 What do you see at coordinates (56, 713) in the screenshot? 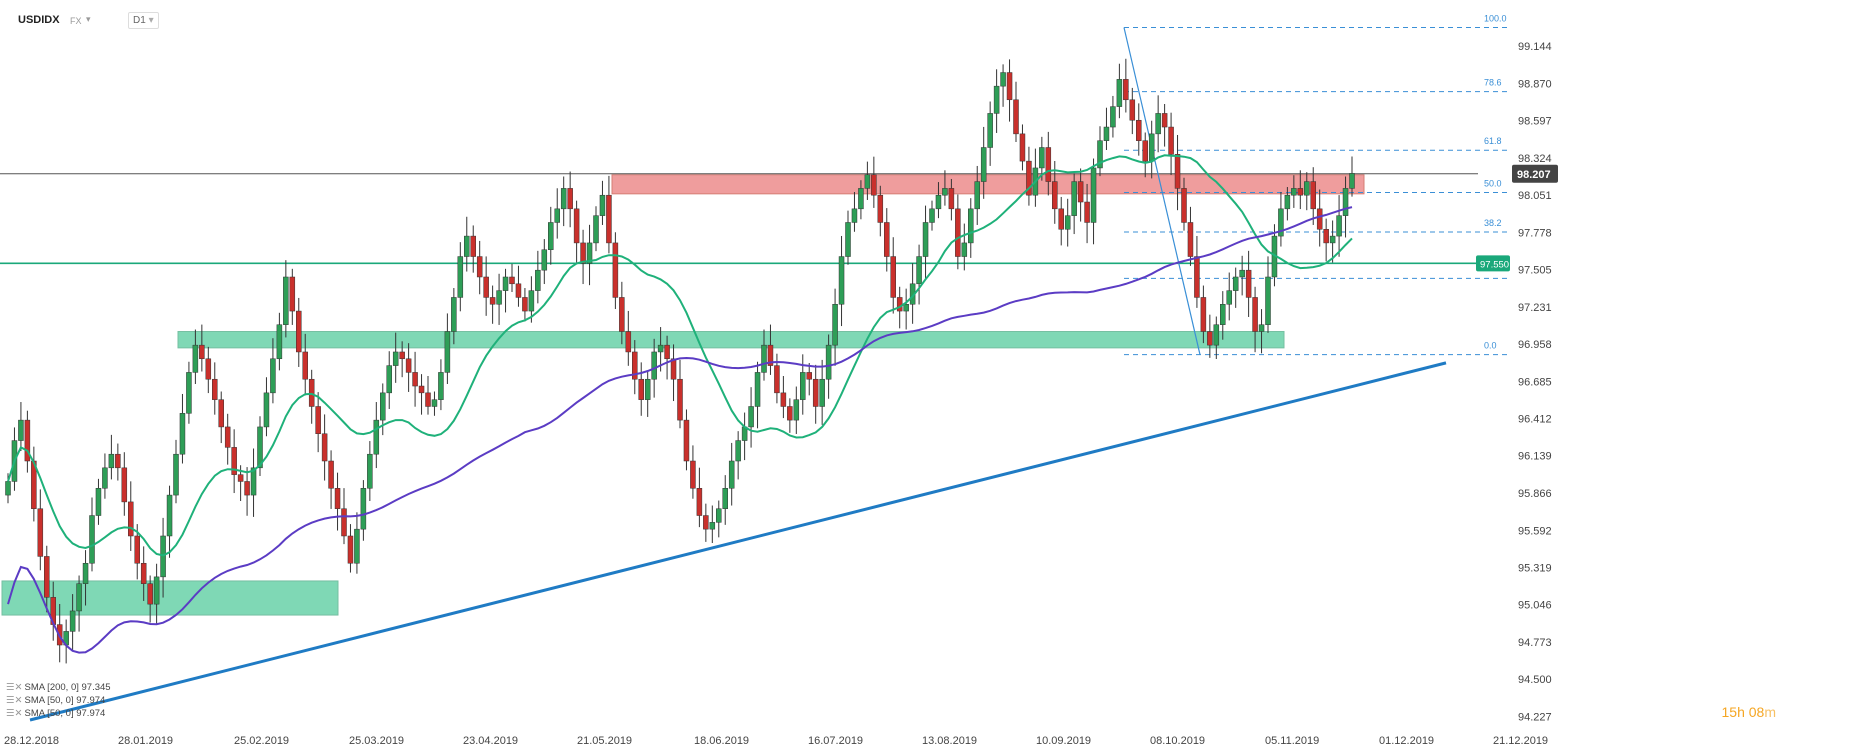
I see `sma-legend-50-b: ☰✕ SMA [50, 0] 97.974` at bounding box center [56, 713].